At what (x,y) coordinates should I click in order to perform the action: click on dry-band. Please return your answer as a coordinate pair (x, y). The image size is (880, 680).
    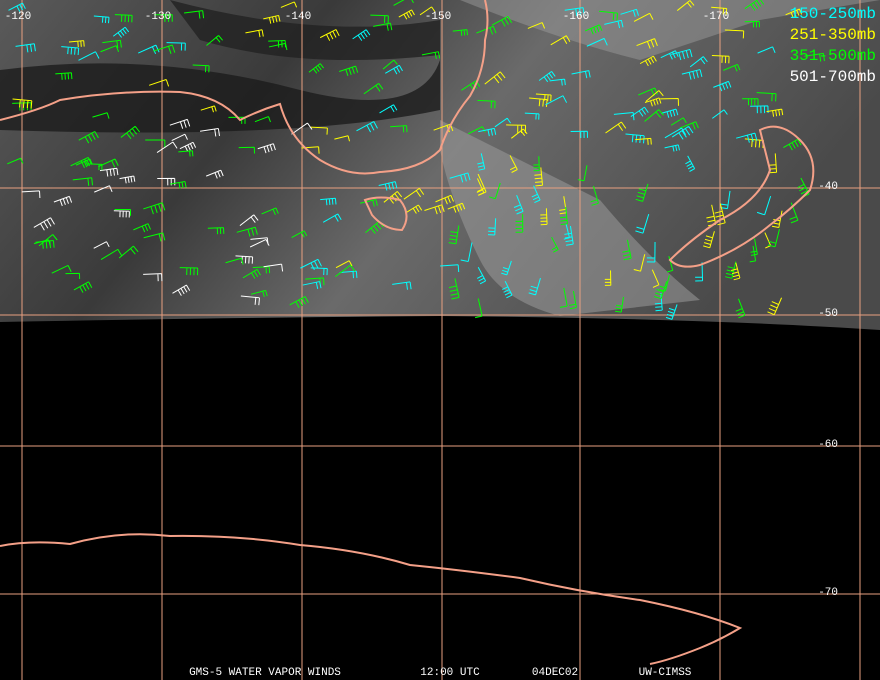
    Looking at the image, I should click on (305, 30).